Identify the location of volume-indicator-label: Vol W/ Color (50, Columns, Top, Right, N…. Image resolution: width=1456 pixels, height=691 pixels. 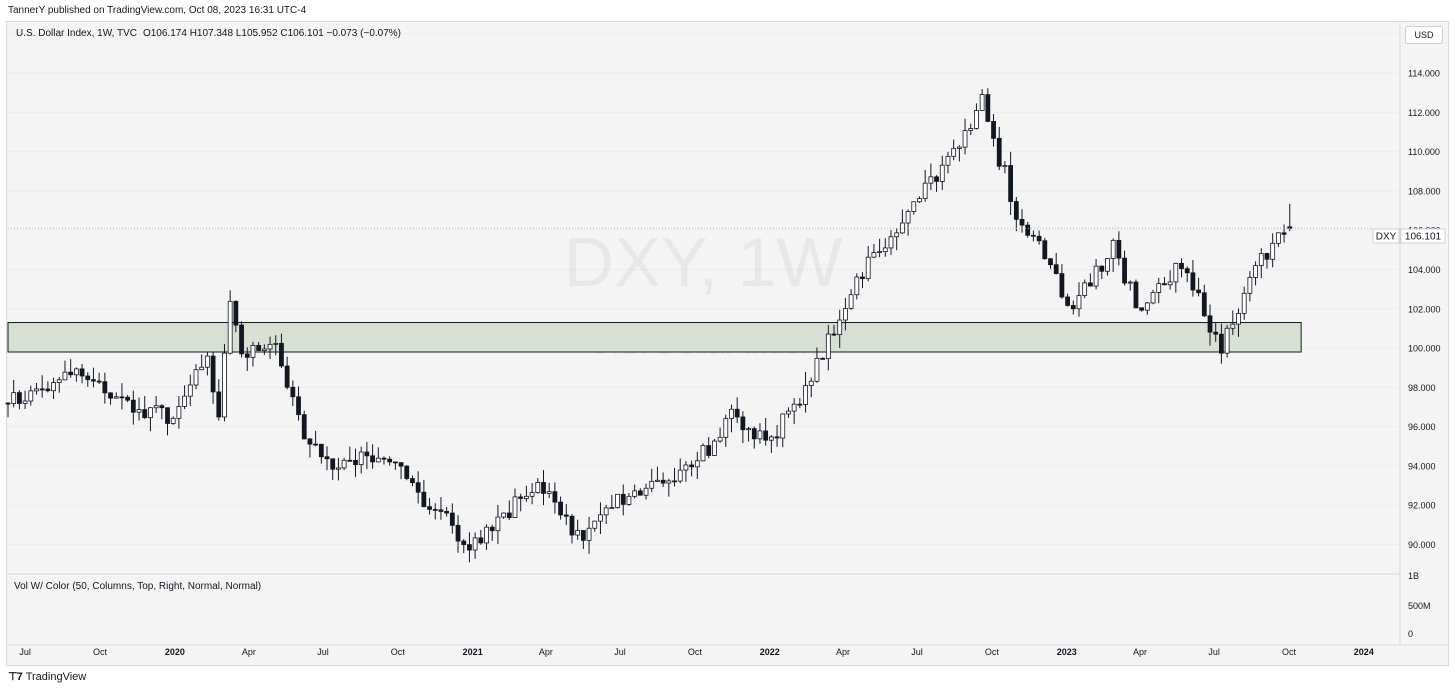
(138, 586).